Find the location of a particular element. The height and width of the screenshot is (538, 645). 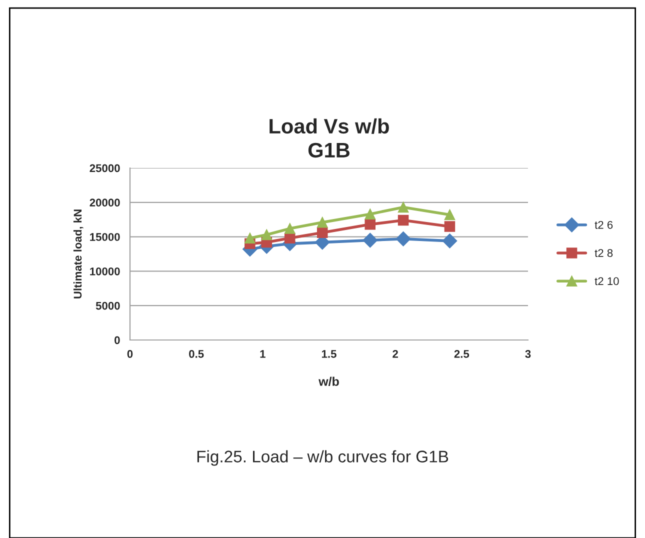

x-axis-title: w/b is located at coordinates (328, 381).